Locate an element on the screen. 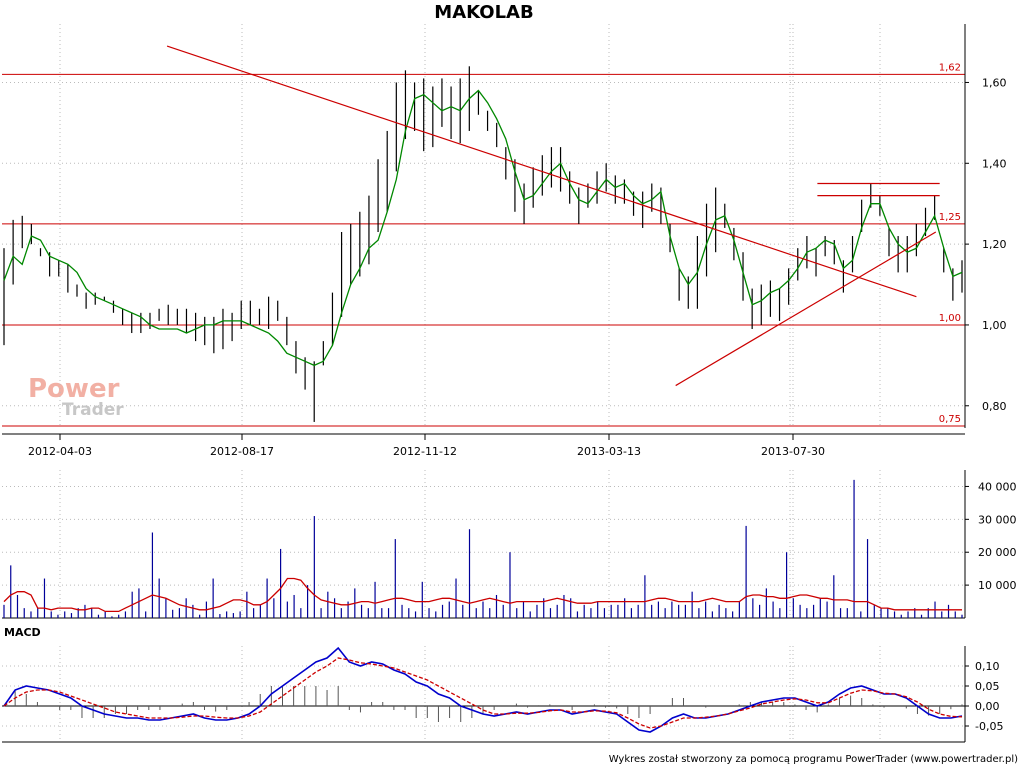  volume-average is located at coordinates (482, 595).